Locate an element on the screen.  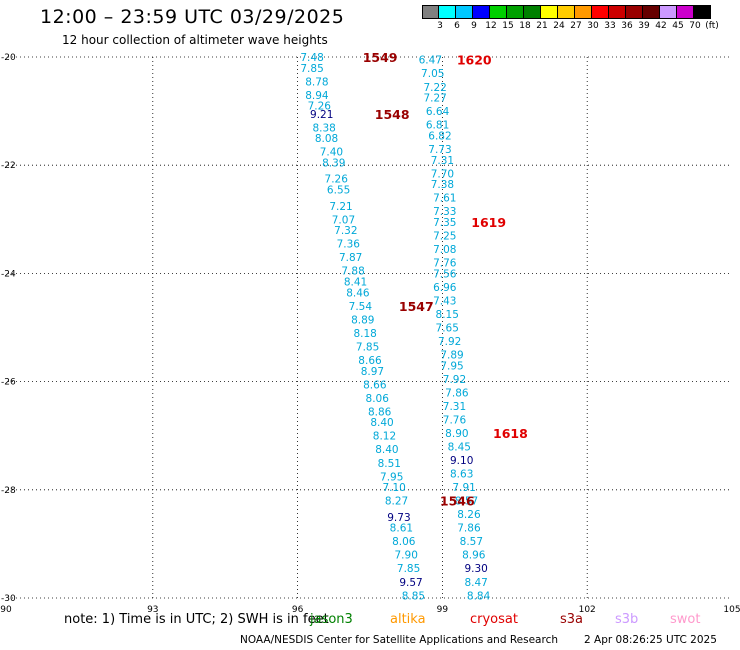
pass-number-label: 1620 is located at coordinates (474, 60).